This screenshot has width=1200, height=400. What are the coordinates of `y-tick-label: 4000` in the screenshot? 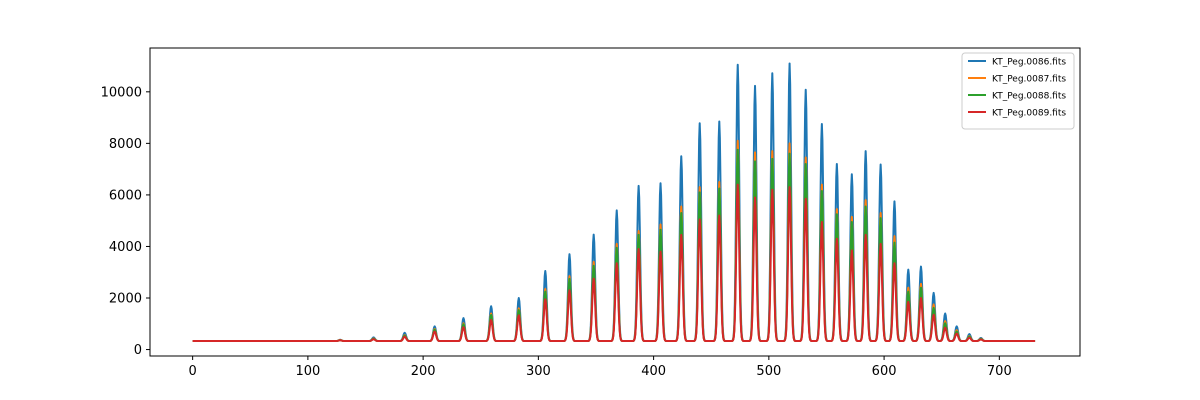 It's located at (125, 247).